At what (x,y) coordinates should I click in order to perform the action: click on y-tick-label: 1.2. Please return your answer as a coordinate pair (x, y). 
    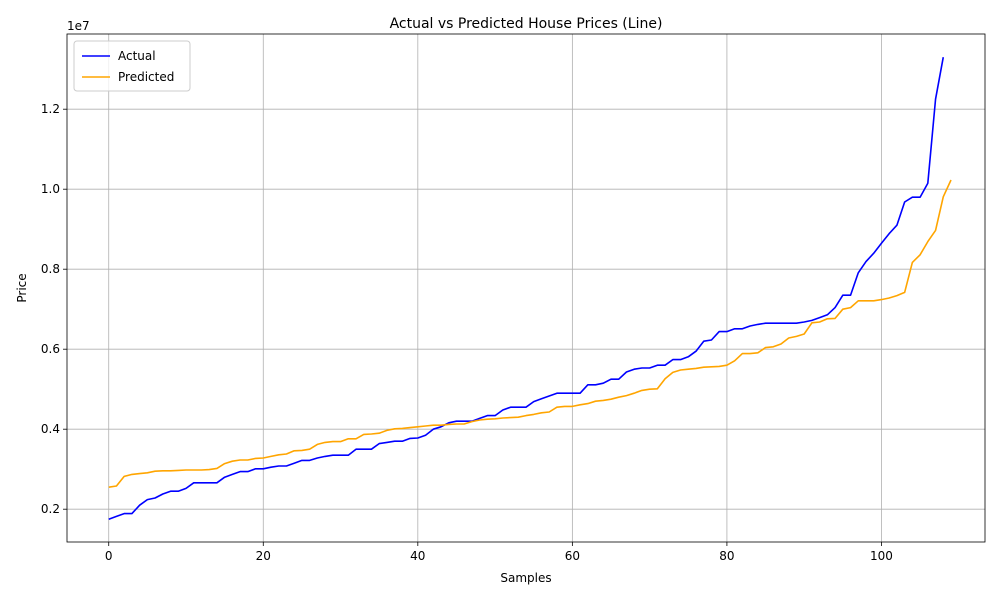
    Looking at the image, I should click on (50, 109).